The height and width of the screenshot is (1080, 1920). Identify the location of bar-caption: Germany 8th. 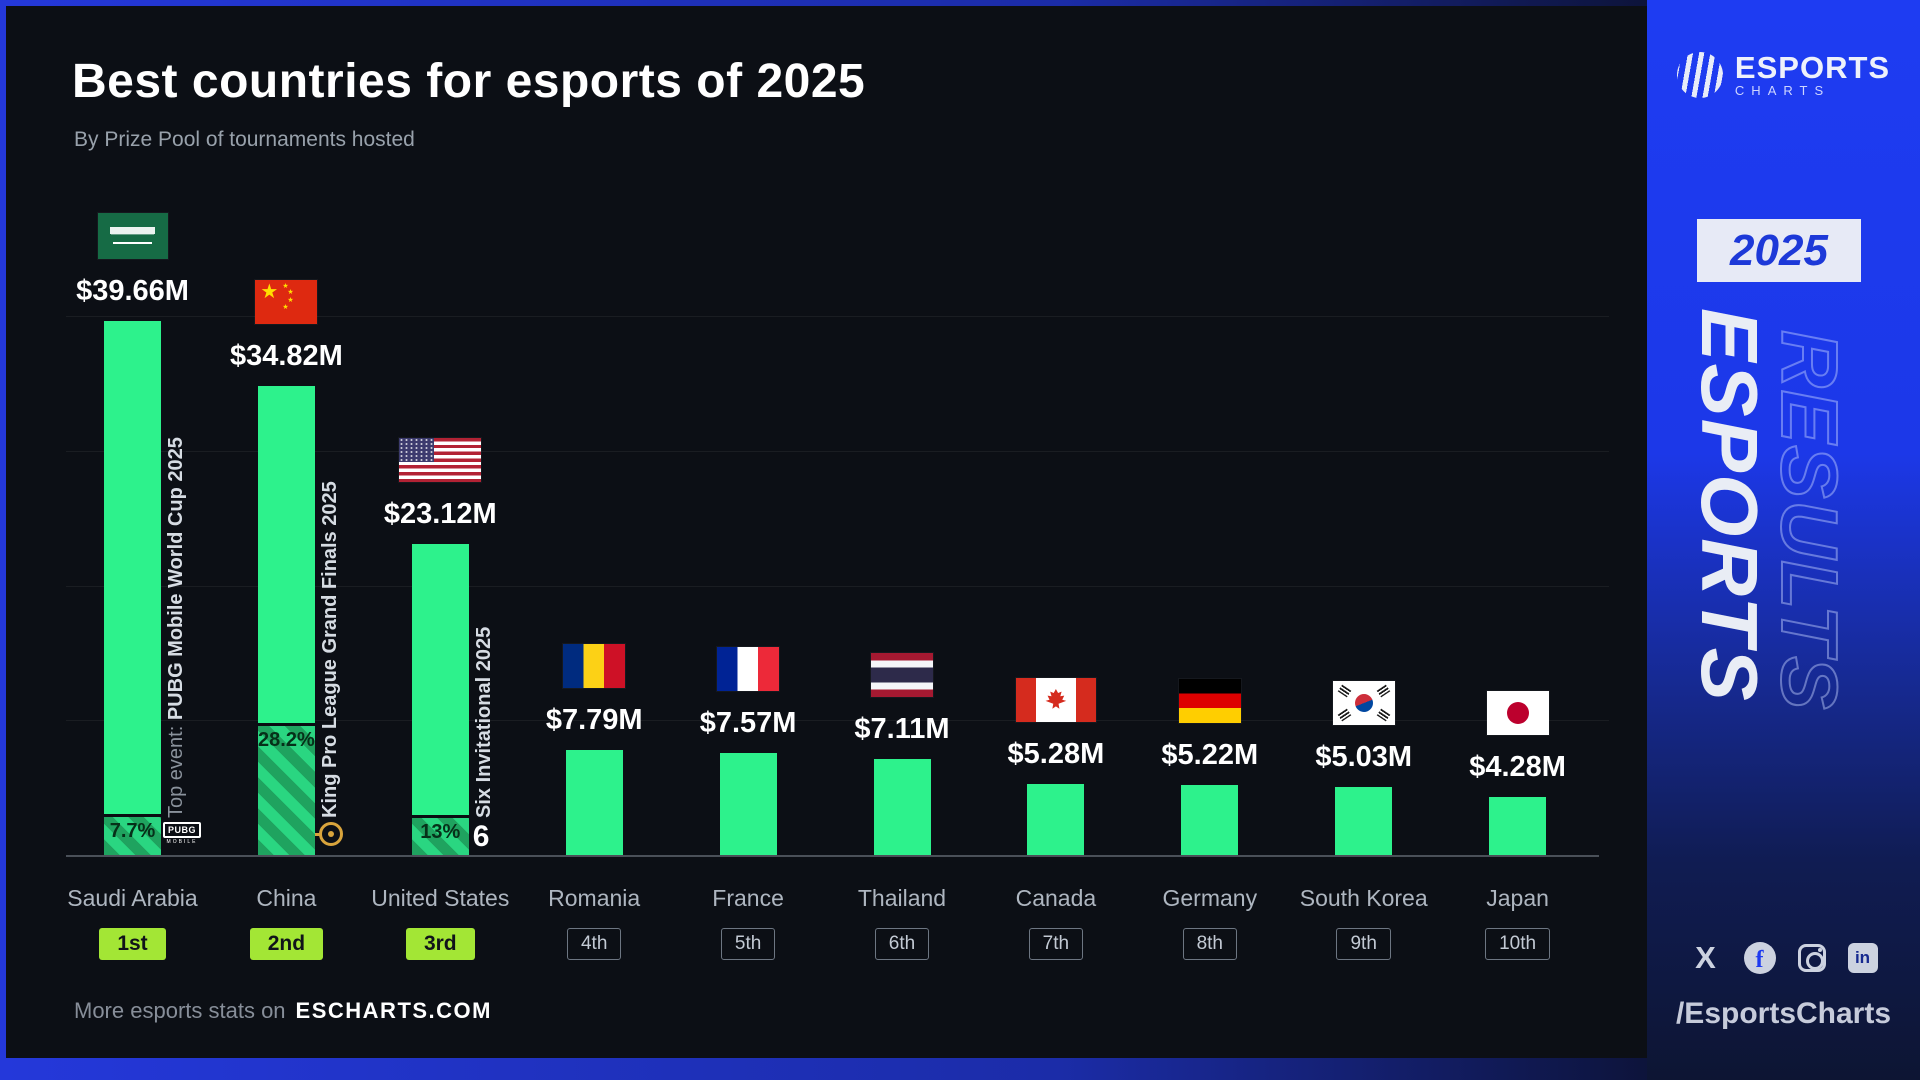
(1210, 922).